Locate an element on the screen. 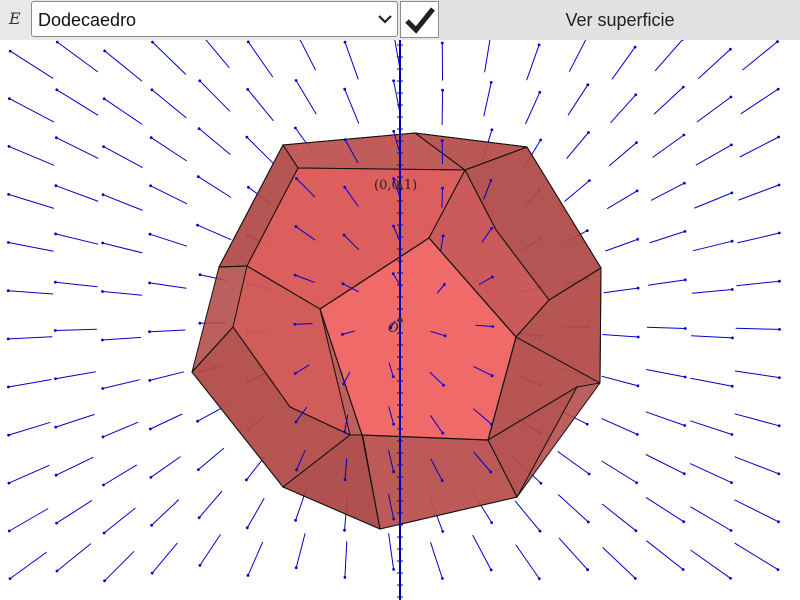 Image resolution: width=800 pixels, height=600 pixels. solid-select: Dodecaedro is located at coordinates (214, 19).